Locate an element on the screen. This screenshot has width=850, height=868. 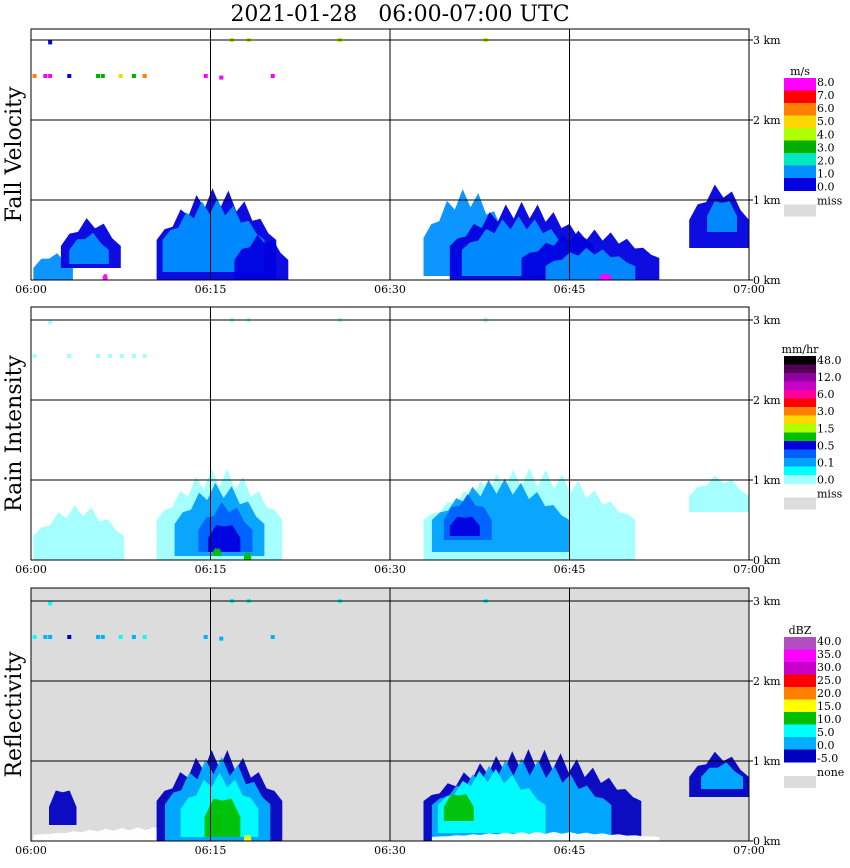
legend-units: dBZ is located at coordinates (800, 630).